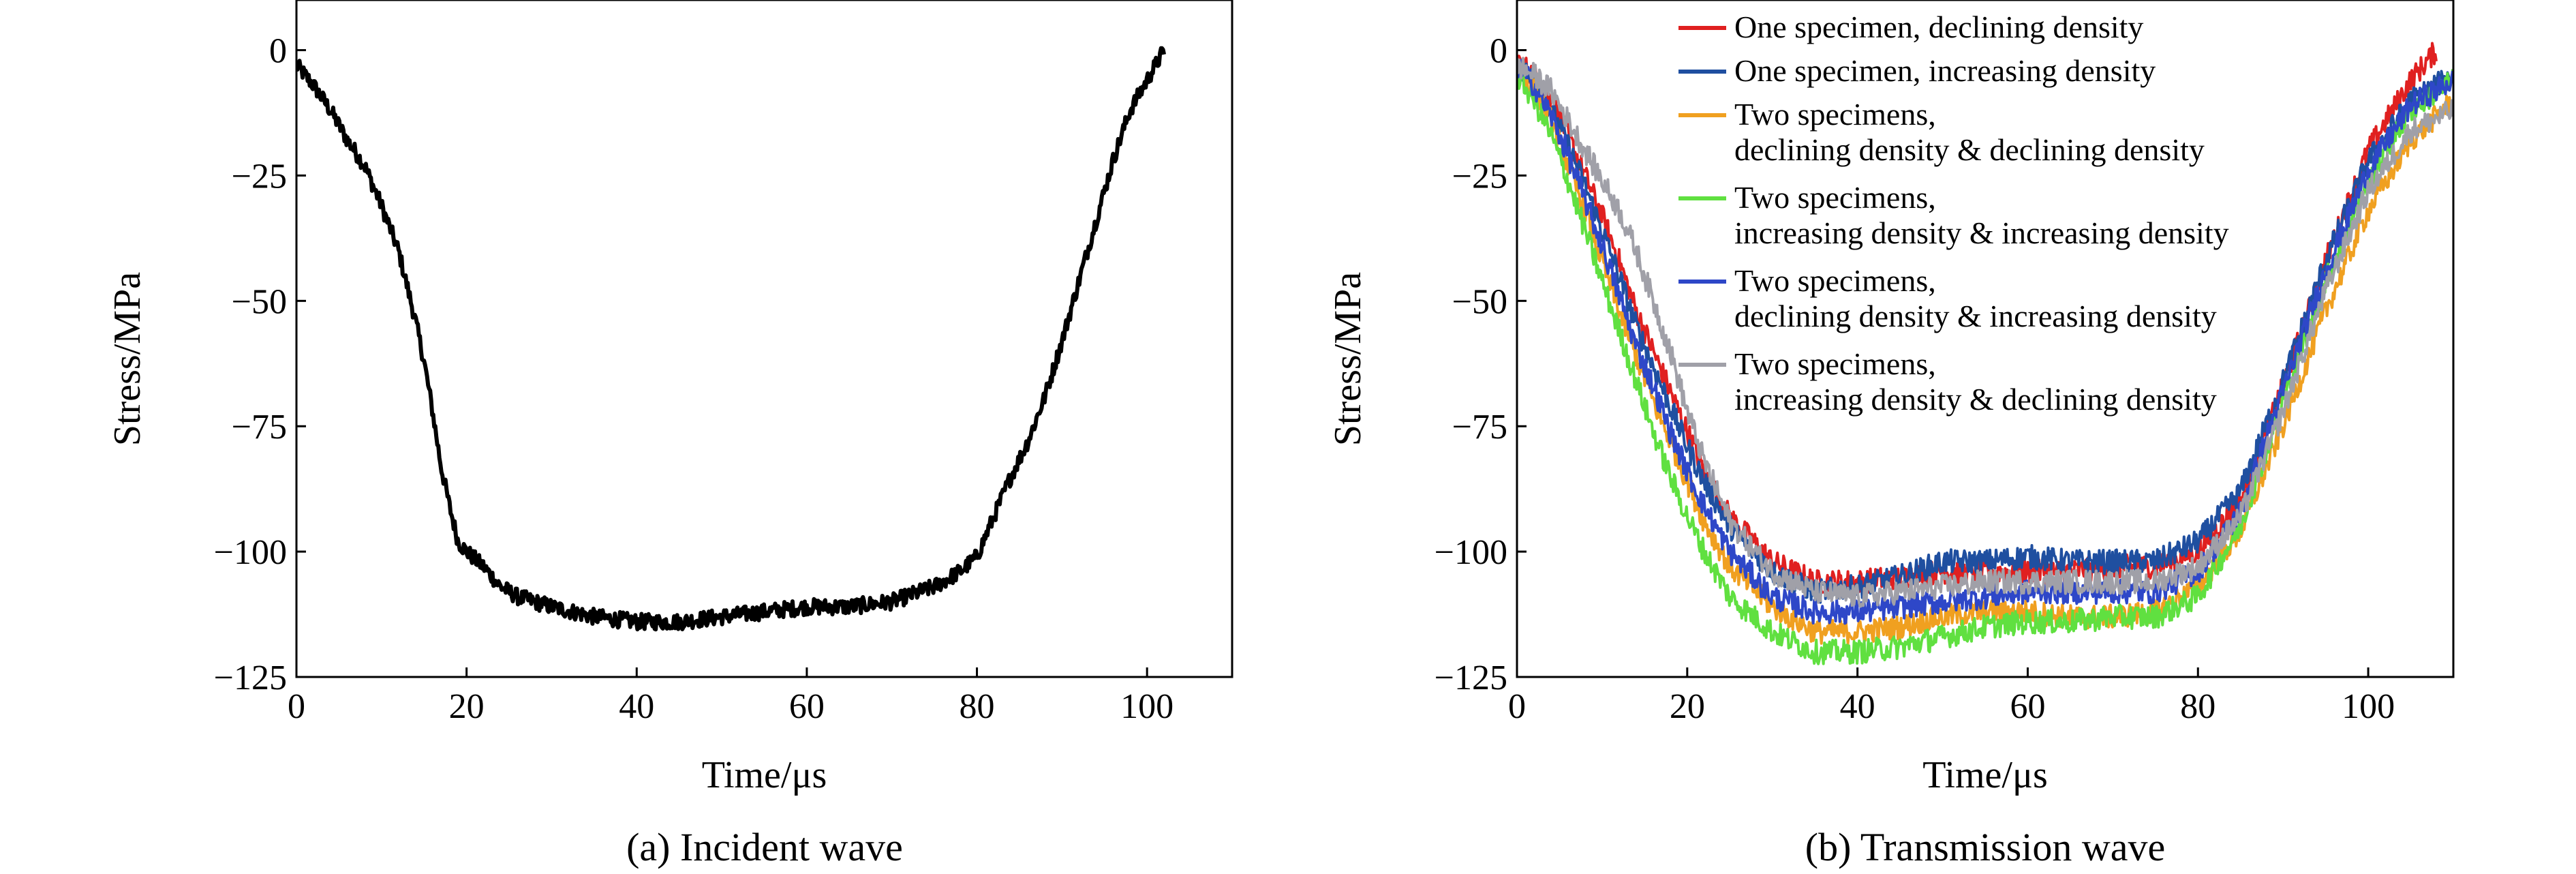  What do you see at coordinates (1969, 149) in the screenshot?
I see `legend-label: declining density & declining density` at bounding box center [1969, 149].